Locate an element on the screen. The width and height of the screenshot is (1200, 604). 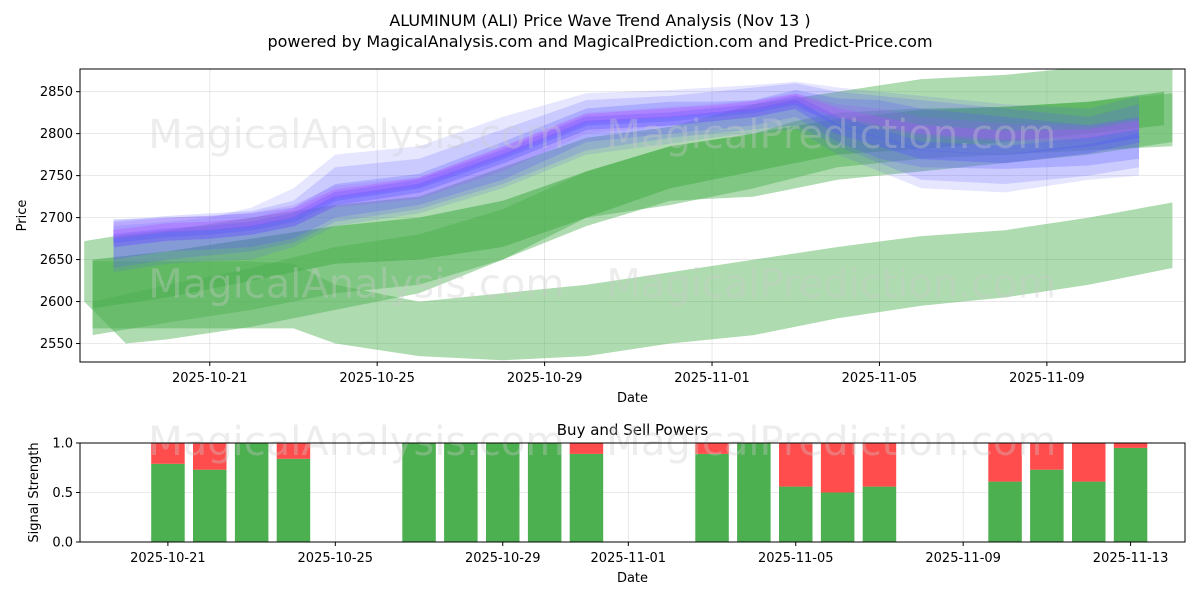
signal-x-tick-label: 2025-11-13 is located at coordinates (1131, 558).